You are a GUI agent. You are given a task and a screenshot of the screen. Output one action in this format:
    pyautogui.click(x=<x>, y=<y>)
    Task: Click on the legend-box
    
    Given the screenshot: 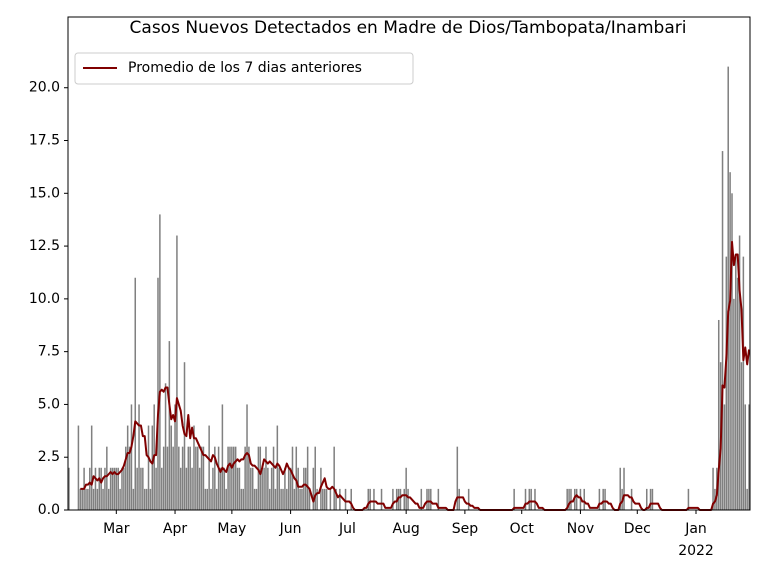 What is the action you would take?
    pyautogui.click(x=244, y=68)
    